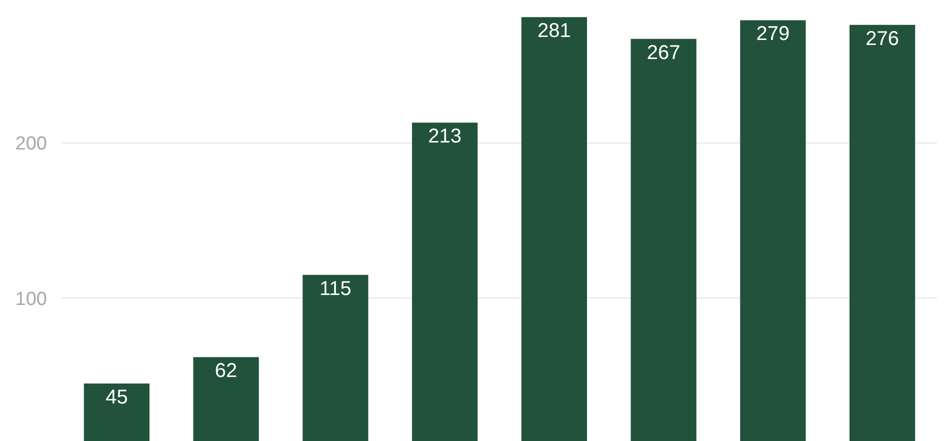  What do you see at coordinates (773, 34) in the screenshot?
I see `data-label: 279` at bounding box center [773, 34].